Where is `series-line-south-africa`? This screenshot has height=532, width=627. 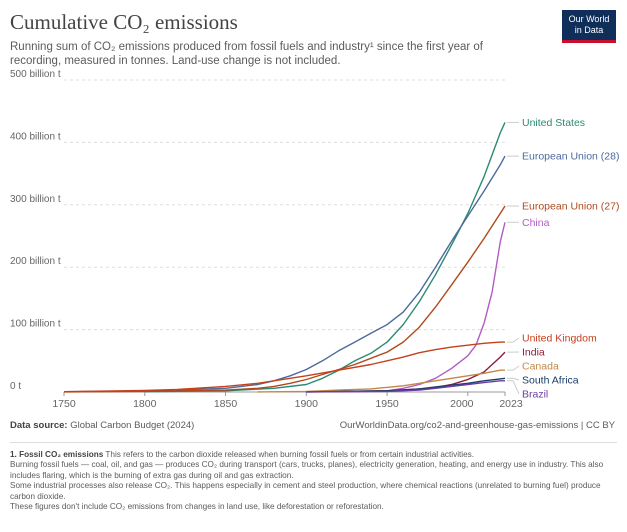 series-line-south-africa is located at coordinates (406, 385).